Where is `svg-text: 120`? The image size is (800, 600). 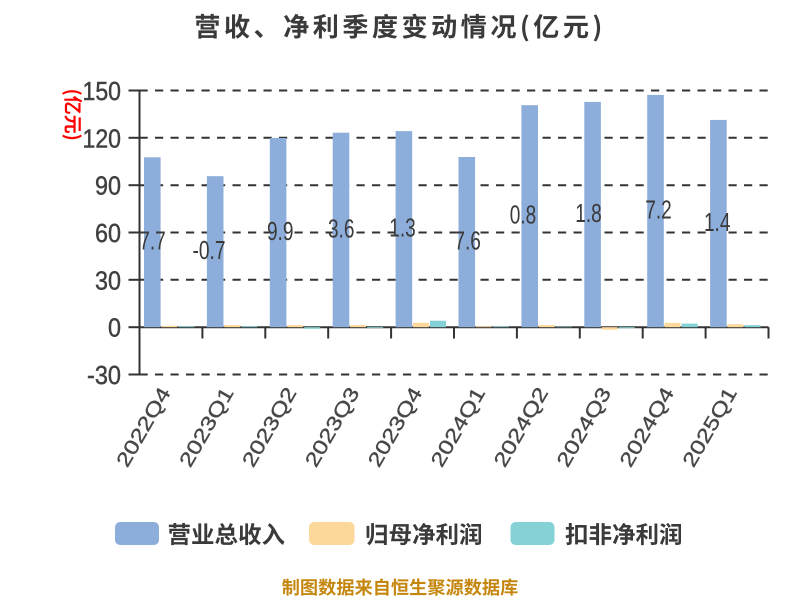
svg-text: 120 is located at coordinates (102, 138).